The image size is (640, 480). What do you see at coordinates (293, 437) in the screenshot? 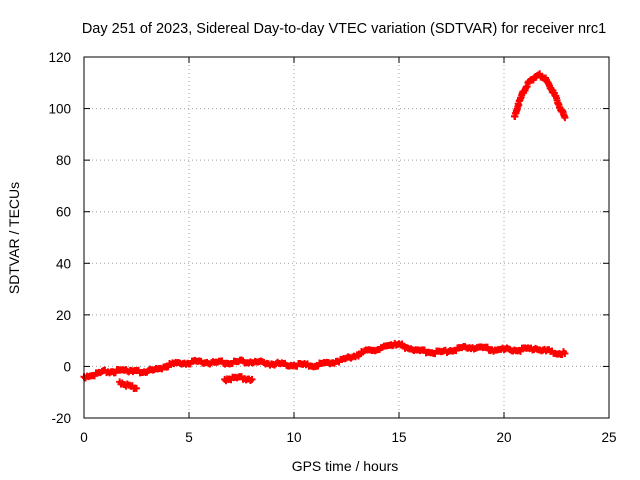
I see `x-tick-label: 10` at bounding box center [293, 437].